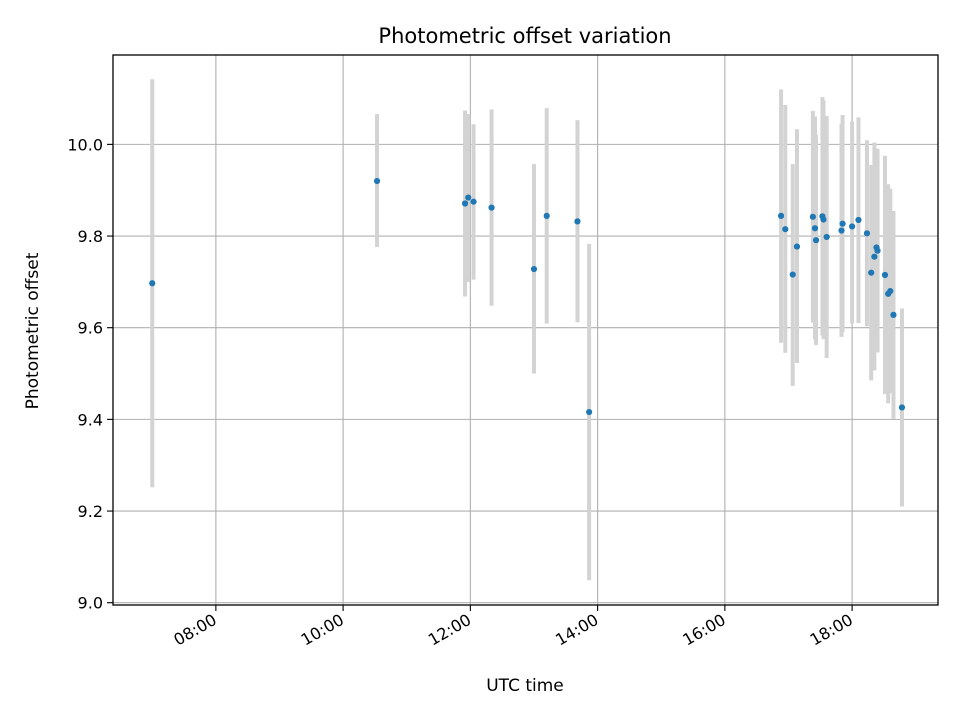 Image resolution: width=960 pixels, height=720 pixels. I want to click on y-tick-label: 10.0, so click(85, 144).